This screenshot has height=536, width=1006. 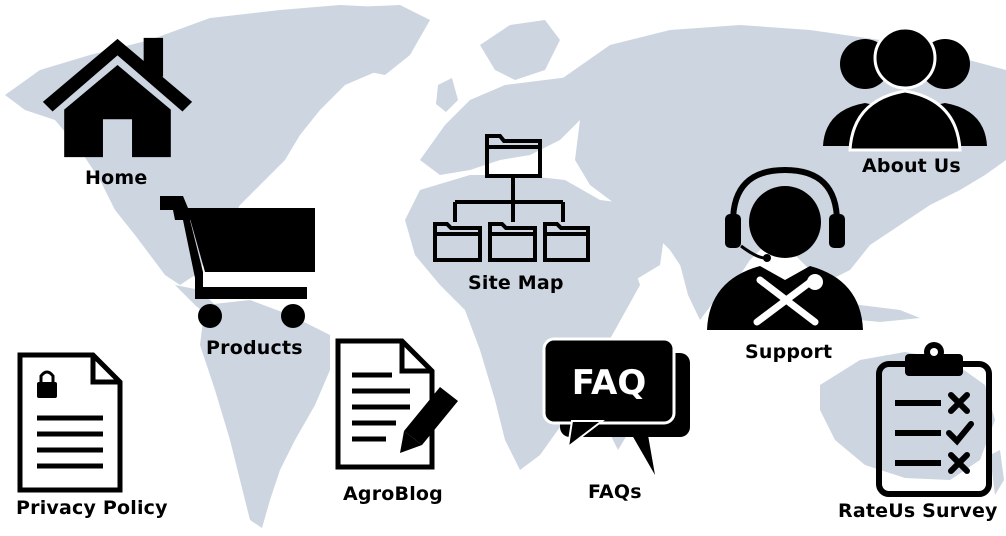 I want to click on clipboard-checklist-icon, so click(x=934, y=419).